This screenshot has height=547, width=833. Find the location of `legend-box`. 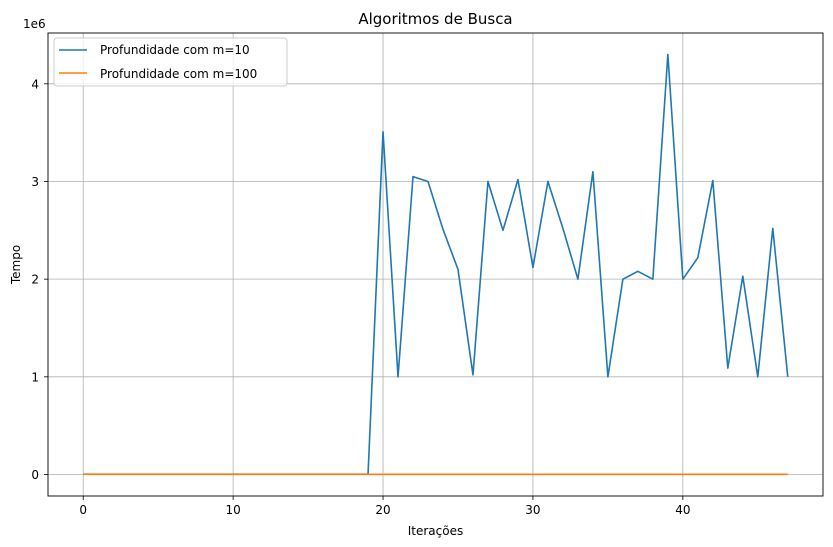

legend-box is located at coordinates (170, 62).